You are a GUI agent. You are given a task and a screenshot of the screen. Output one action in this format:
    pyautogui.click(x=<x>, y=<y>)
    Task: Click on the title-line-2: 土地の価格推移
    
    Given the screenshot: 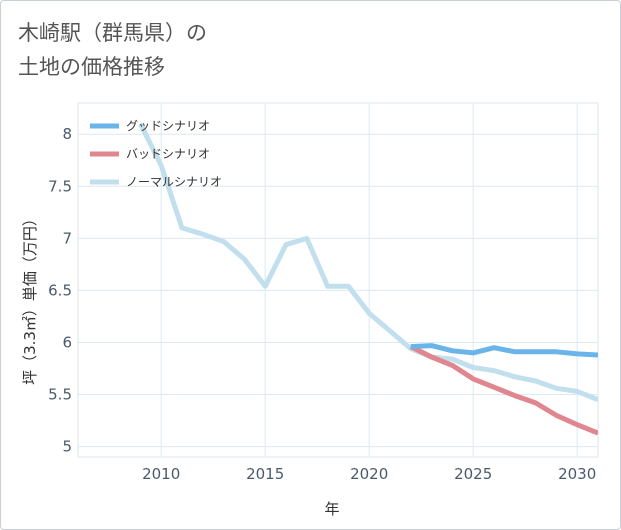 What is the action you would take?
    pyautogui.click(x=91, y=67)
    